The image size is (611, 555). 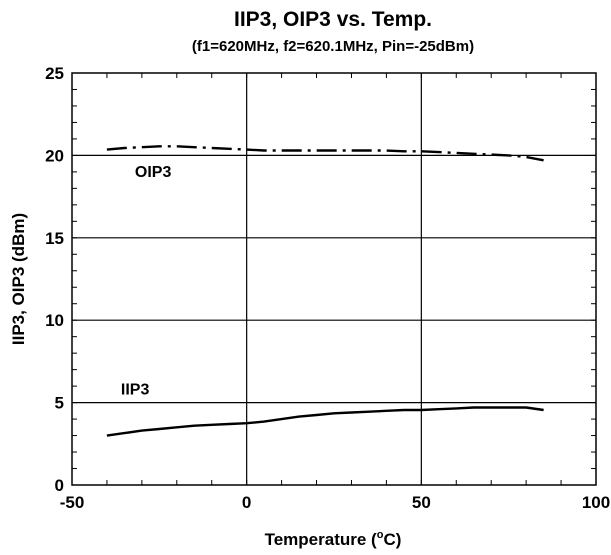 I want to click on x-tick-label: 50, so click(x=421, y=502).